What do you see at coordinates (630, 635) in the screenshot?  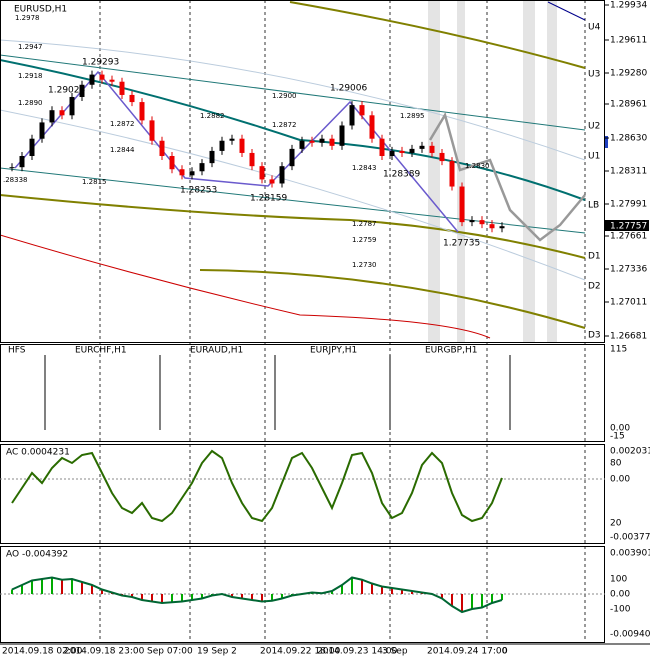 I see `ao-tick-label: -0.009402` at bounding box center [630, 635].